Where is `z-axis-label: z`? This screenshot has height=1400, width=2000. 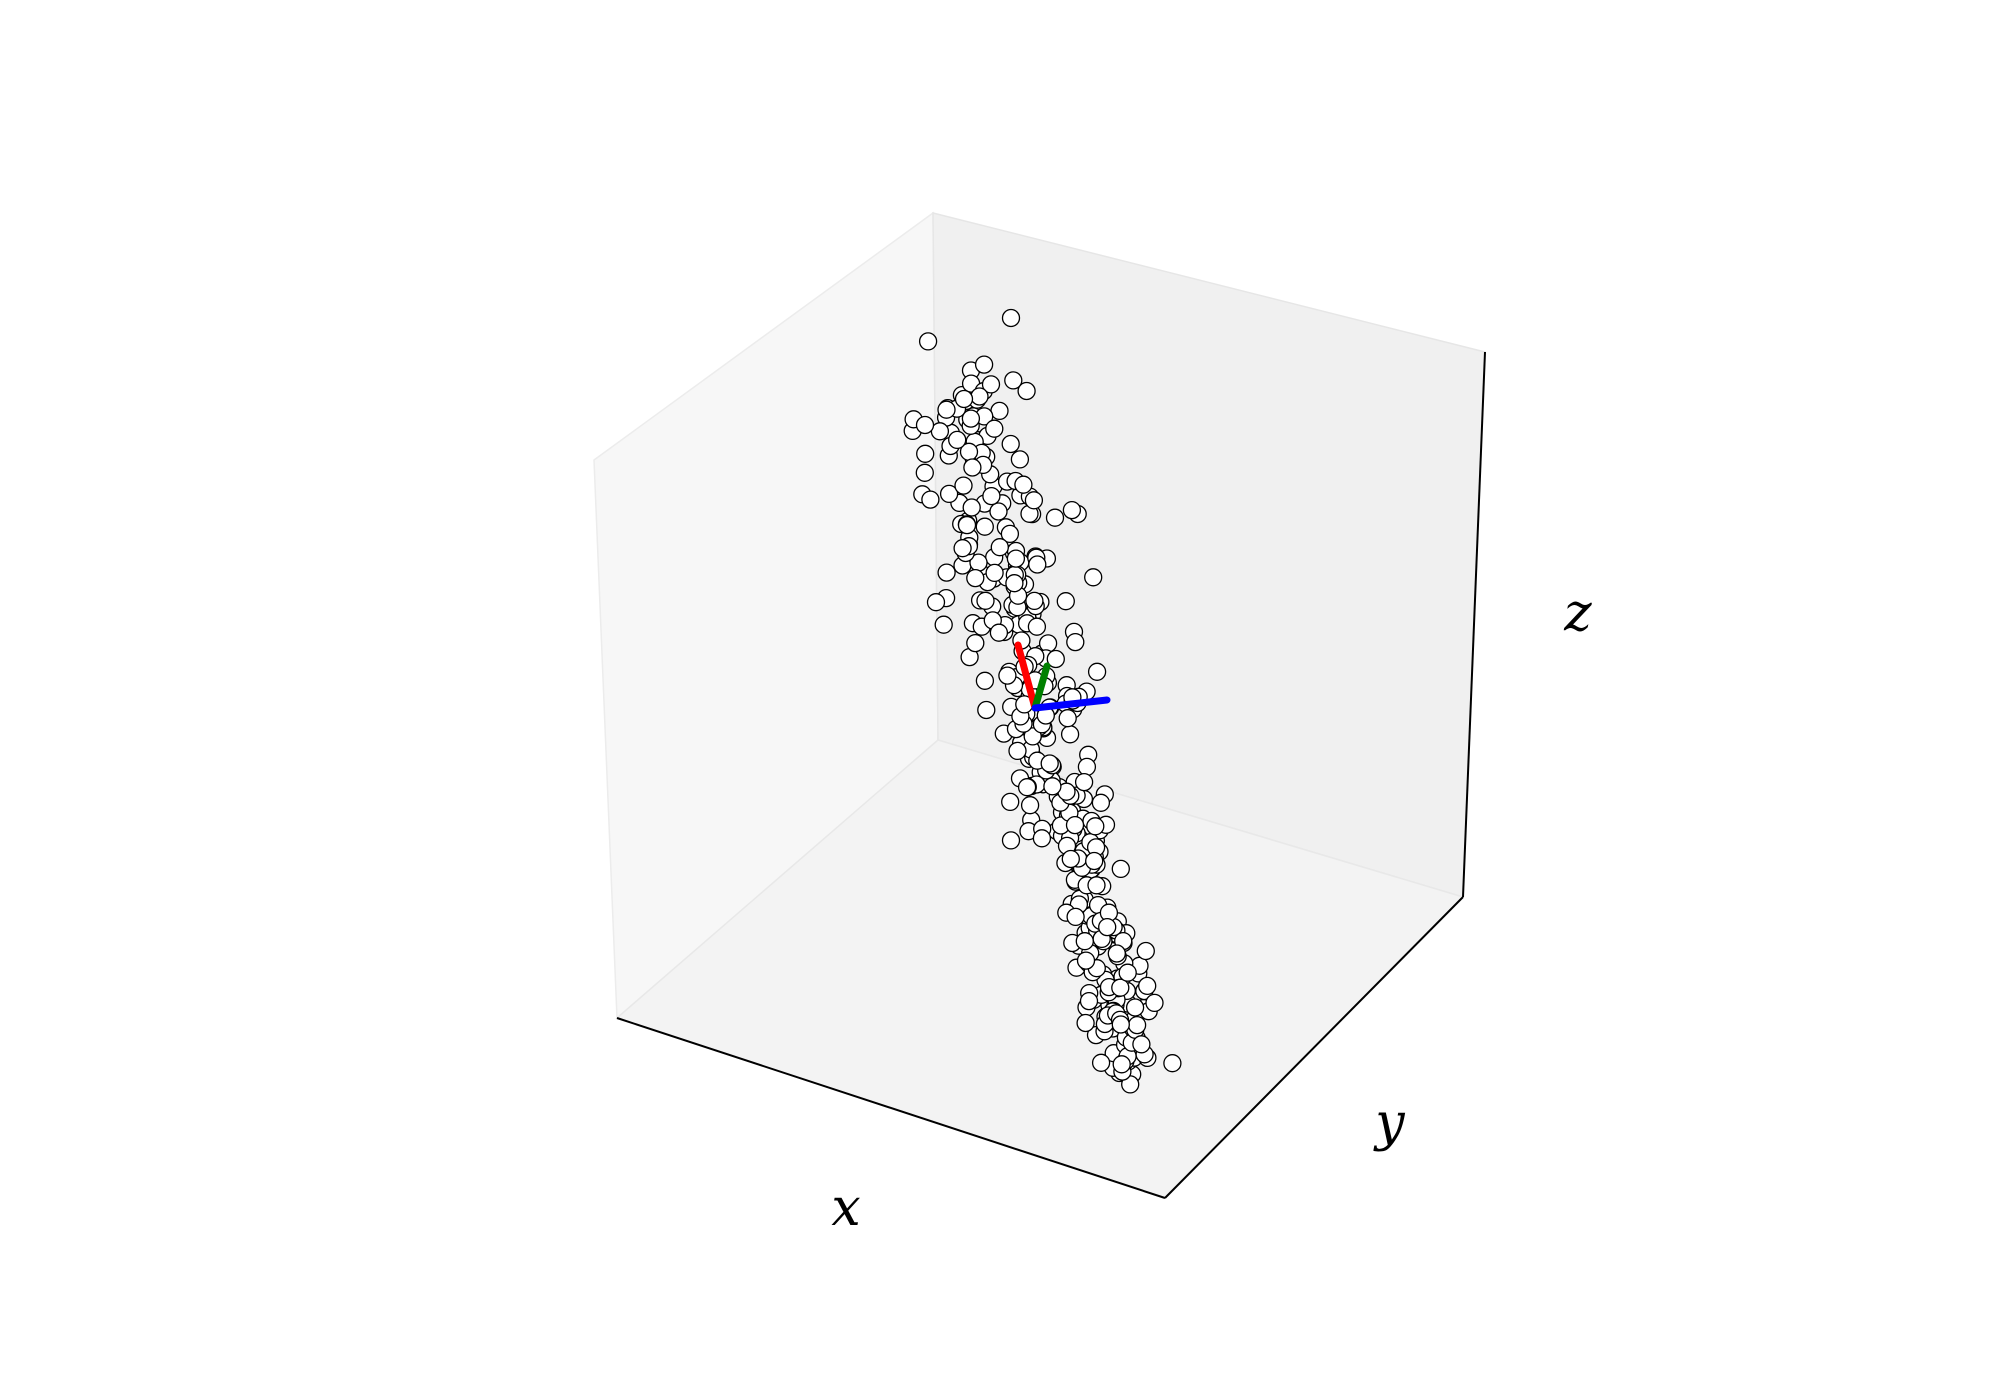
z-axis-label: z is located at coordinates (1577, 613).